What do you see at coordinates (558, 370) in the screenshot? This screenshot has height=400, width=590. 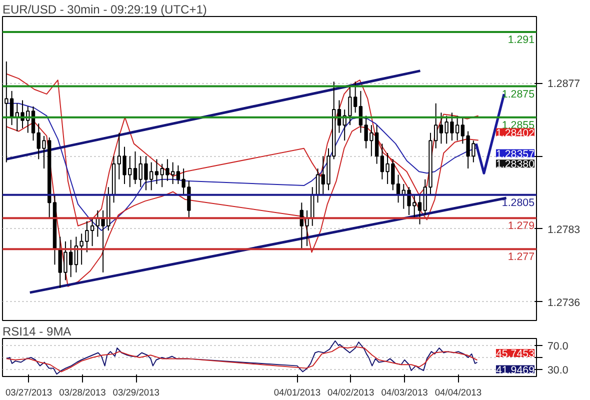 I see `y-tick-label: 30.0` at bounding box center [558, 370].